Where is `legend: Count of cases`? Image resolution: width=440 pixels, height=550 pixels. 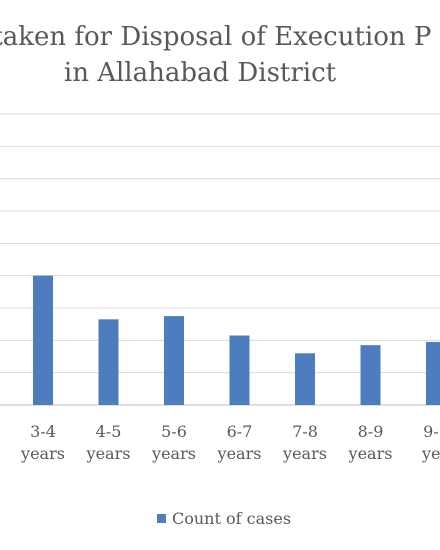
legend: Count of cases is located at coordinates (224, 518).